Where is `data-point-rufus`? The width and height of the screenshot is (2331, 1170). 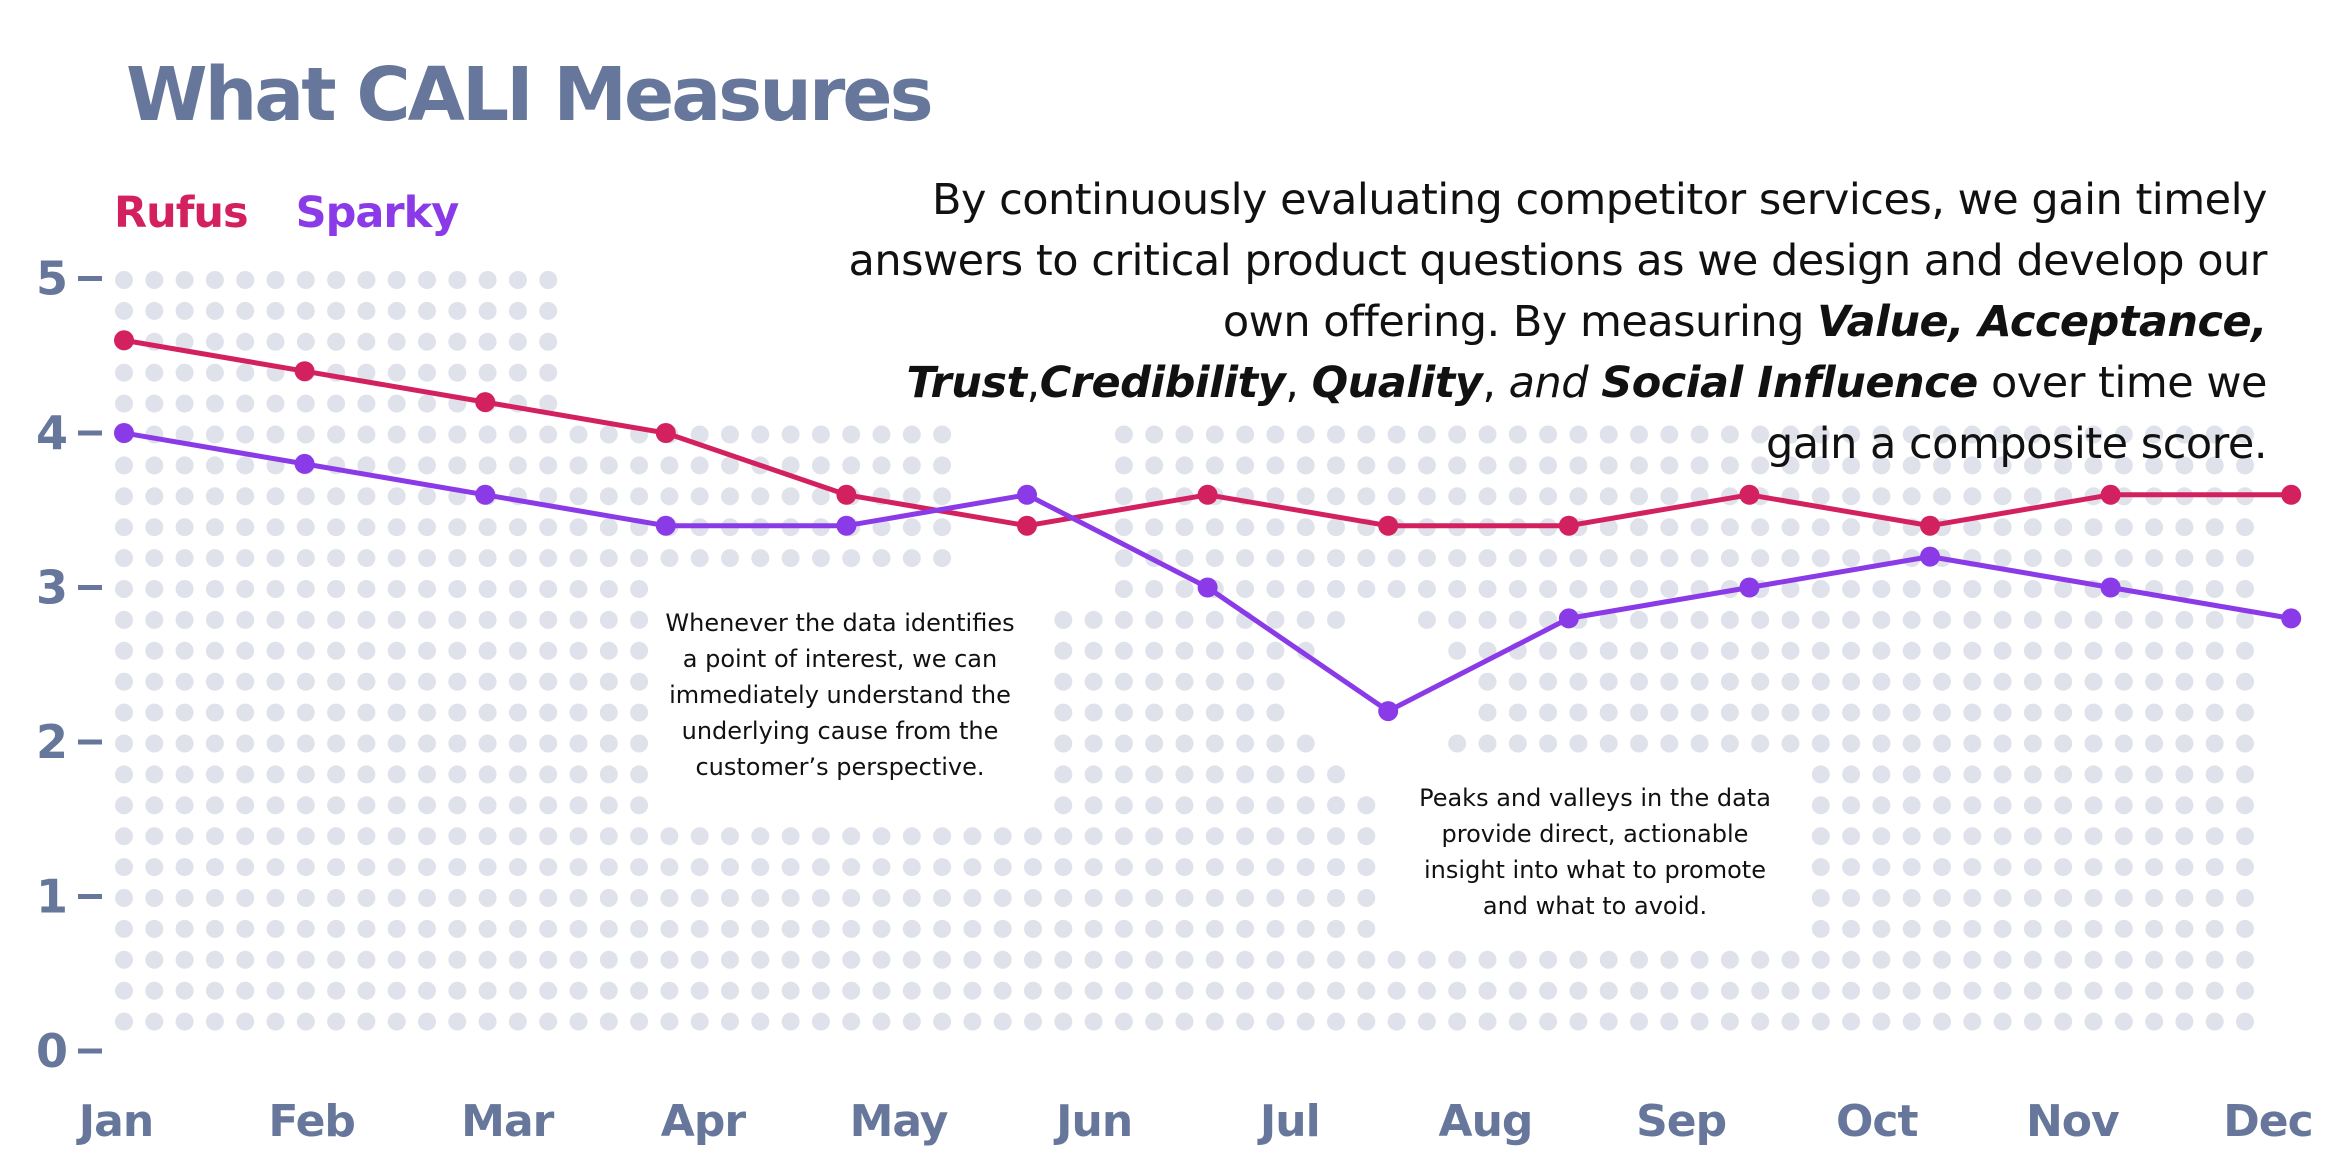
data-point-rufus is located at coordinates (1749, 494).